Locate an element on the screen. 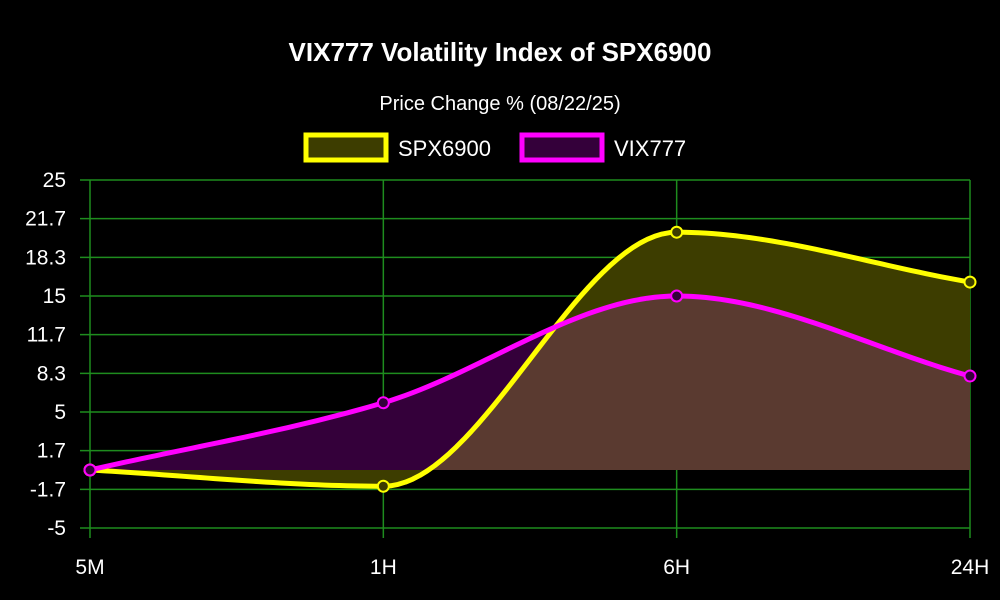  x-tick-label: 24H is located at coordinates (970, 567).